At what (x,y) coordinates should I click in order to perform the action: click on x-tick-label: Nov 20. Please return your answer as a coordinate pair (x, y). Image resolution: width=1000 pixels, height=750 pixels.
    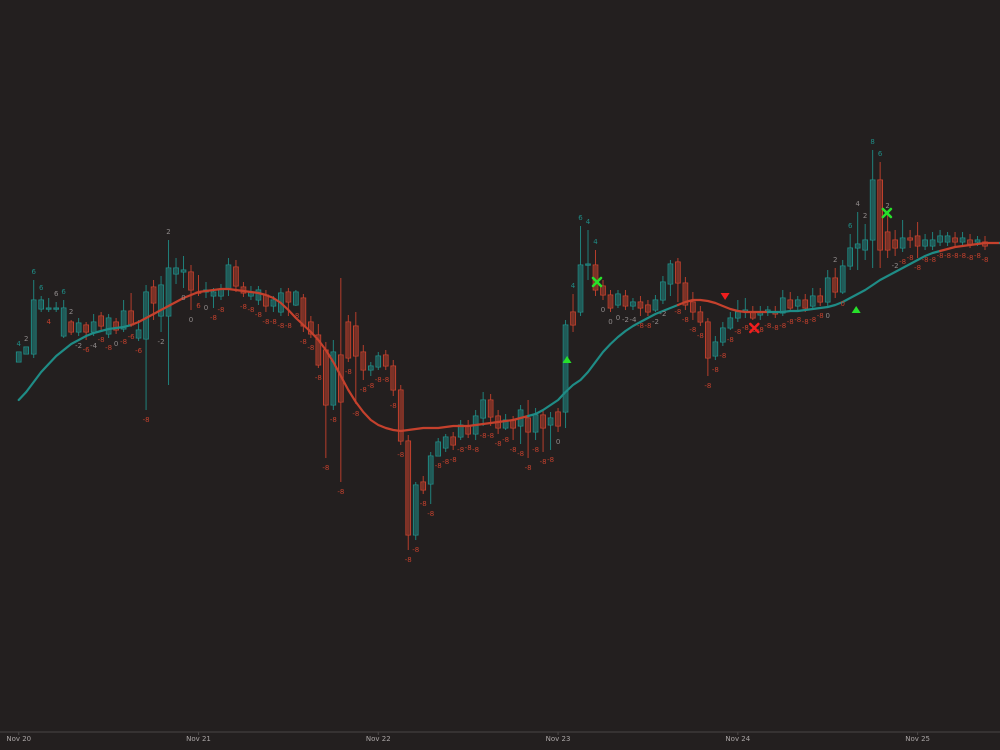
    Looking at the image, I should click on (18, 739).